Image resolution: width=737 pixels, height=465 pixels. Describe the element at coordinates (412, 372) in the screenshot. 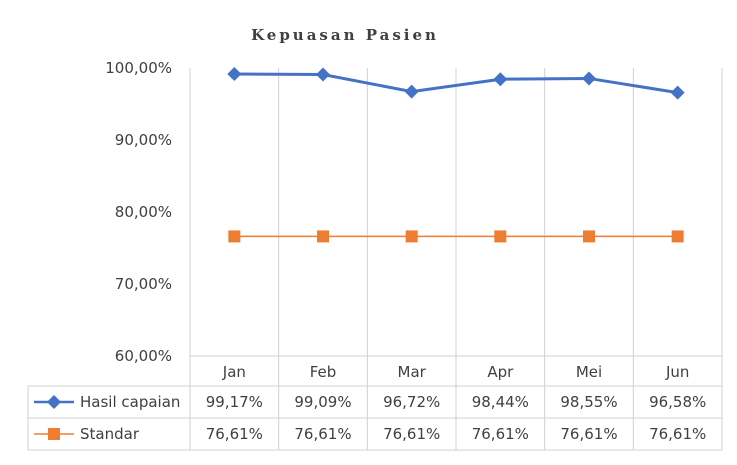

I see `x-category-label: Mar` at that location.